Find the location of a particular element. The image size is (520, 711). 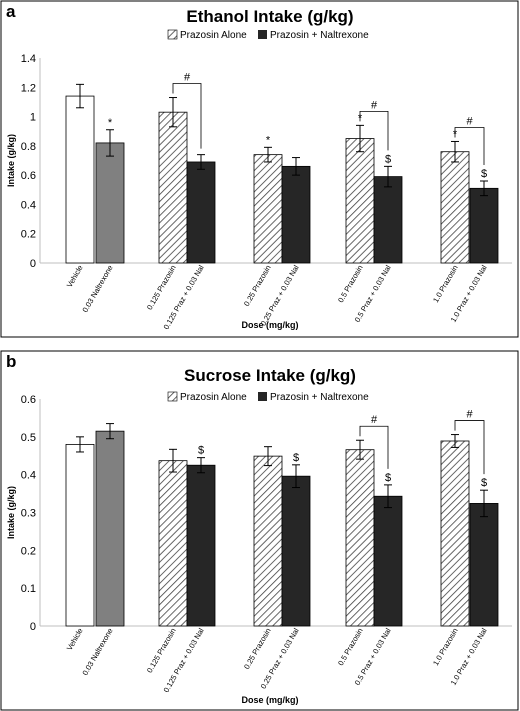

ethanol-y-tick-label: 0.2 is located at coordinates (28, 235).